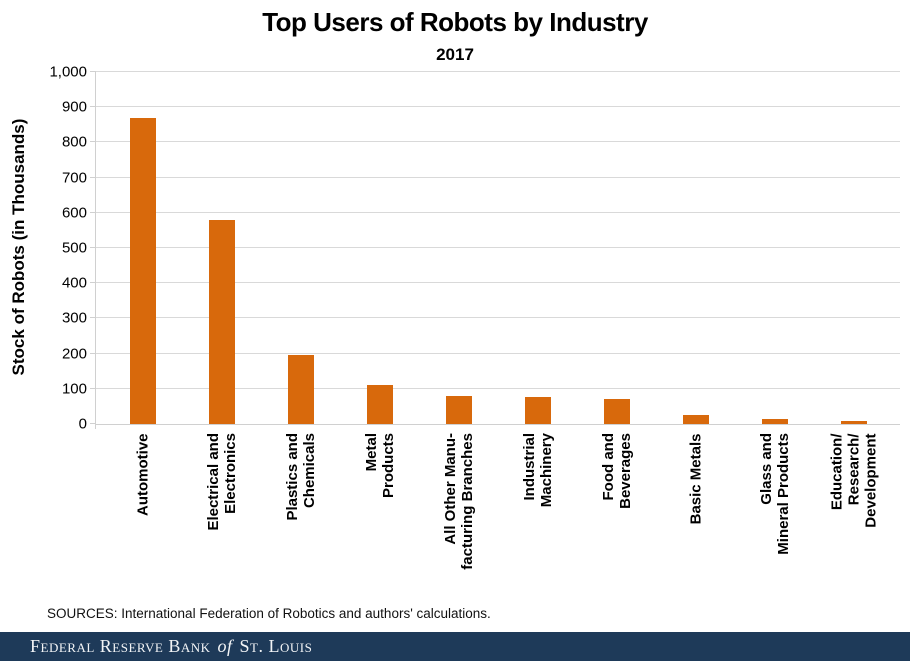 The width and height of the screenshot is (910, 661). What do you see at coordinates (458, 409) in the screenshot?
I see `bar-all-other-manufacturing-branches` at bounding box center [458, 409].